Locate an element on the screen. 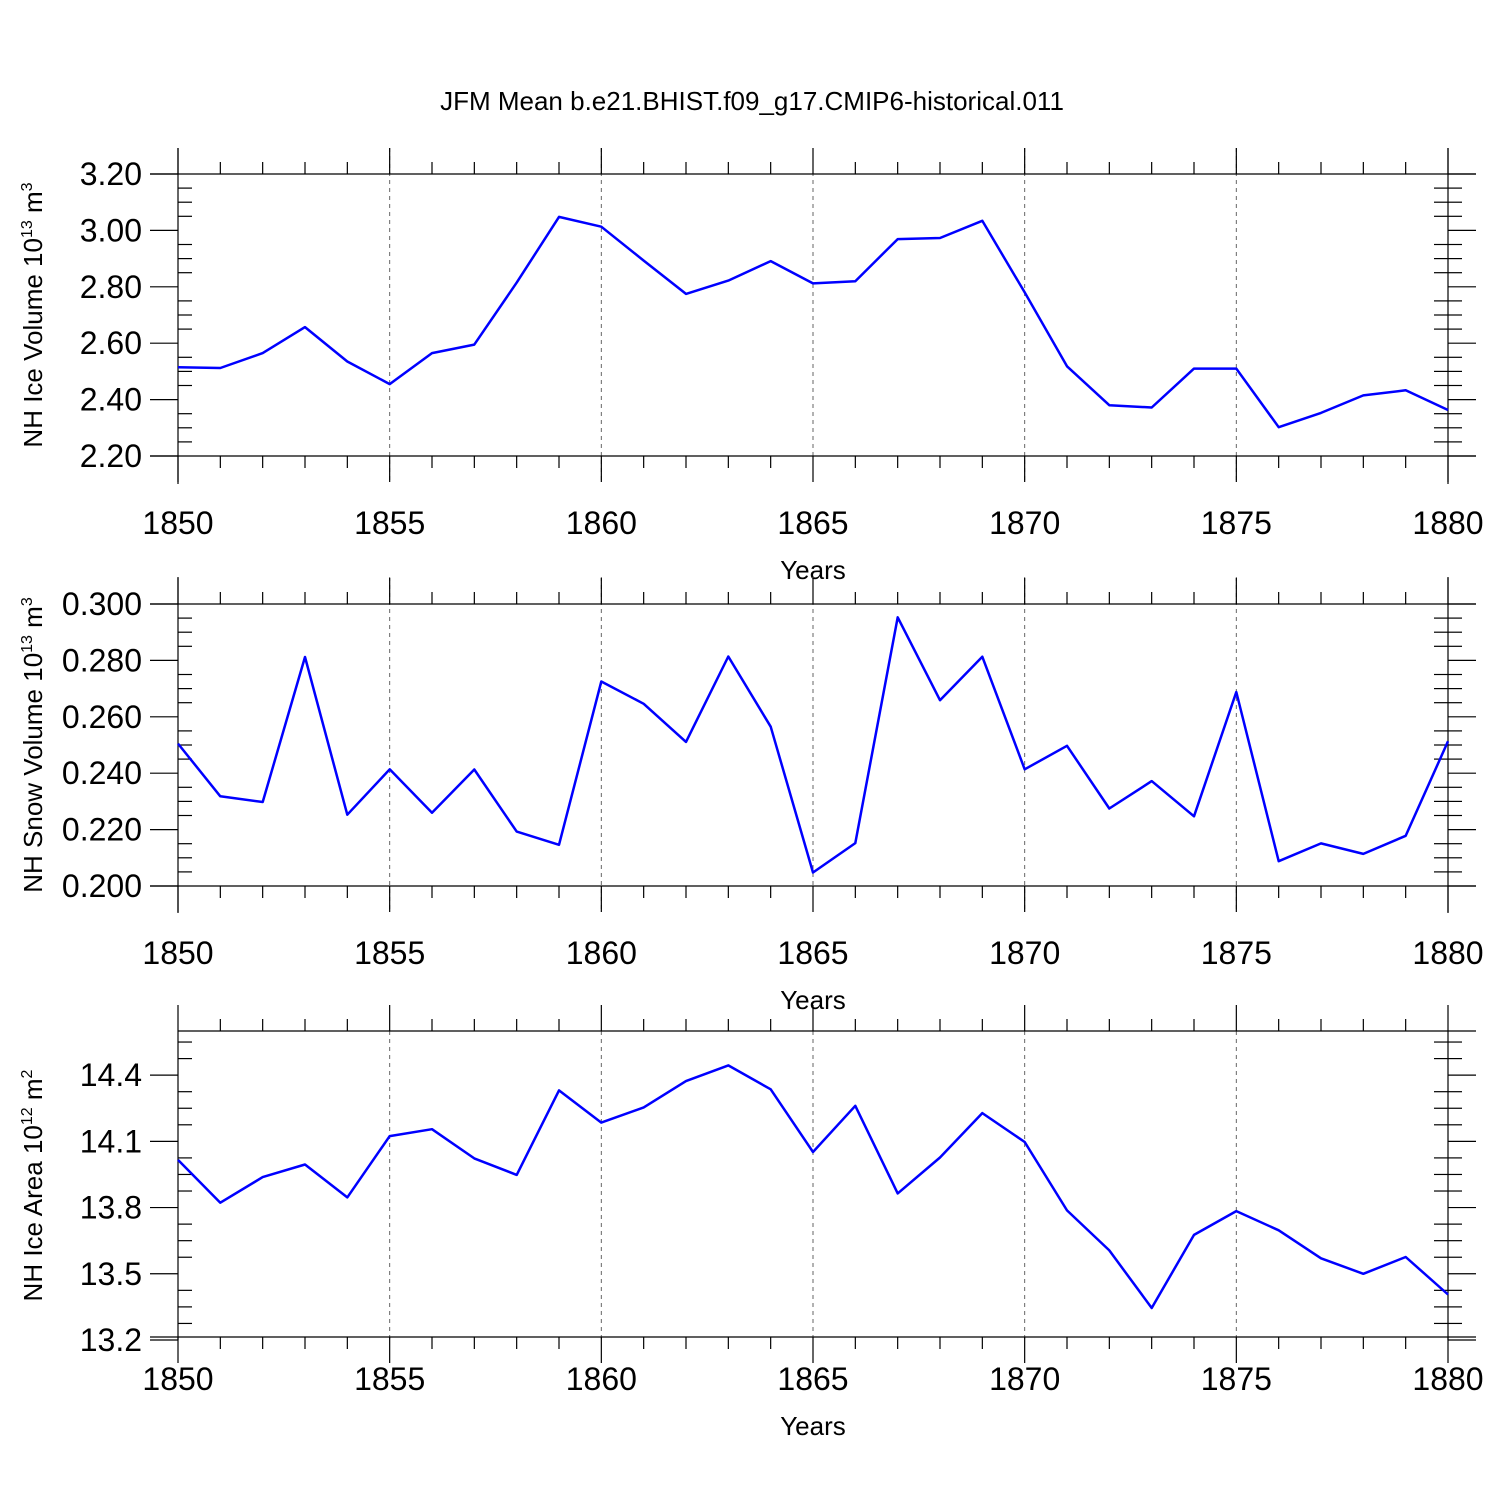 Image resolution: width=1500 pixels, height=1500 pixels. y-axis-label: NH Snow Volume 1013 m3 is located at coordinates (33, 745).